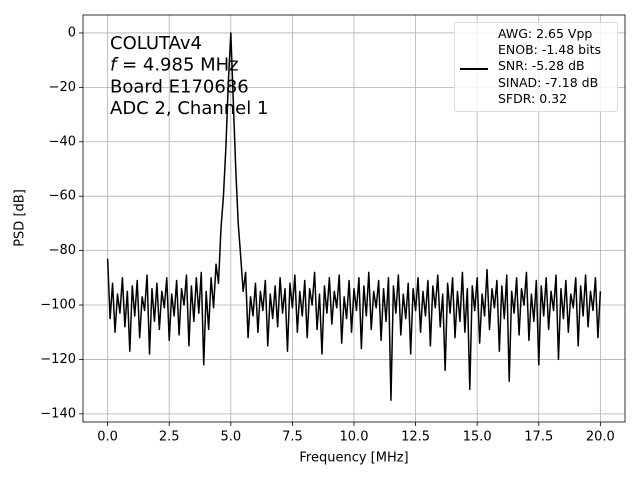 The image size is (640, 480). What do you see at coordinates (230, 437) in the screenshot?
I see `x-tick-label: 5.0` at bounding box center [230, 437].